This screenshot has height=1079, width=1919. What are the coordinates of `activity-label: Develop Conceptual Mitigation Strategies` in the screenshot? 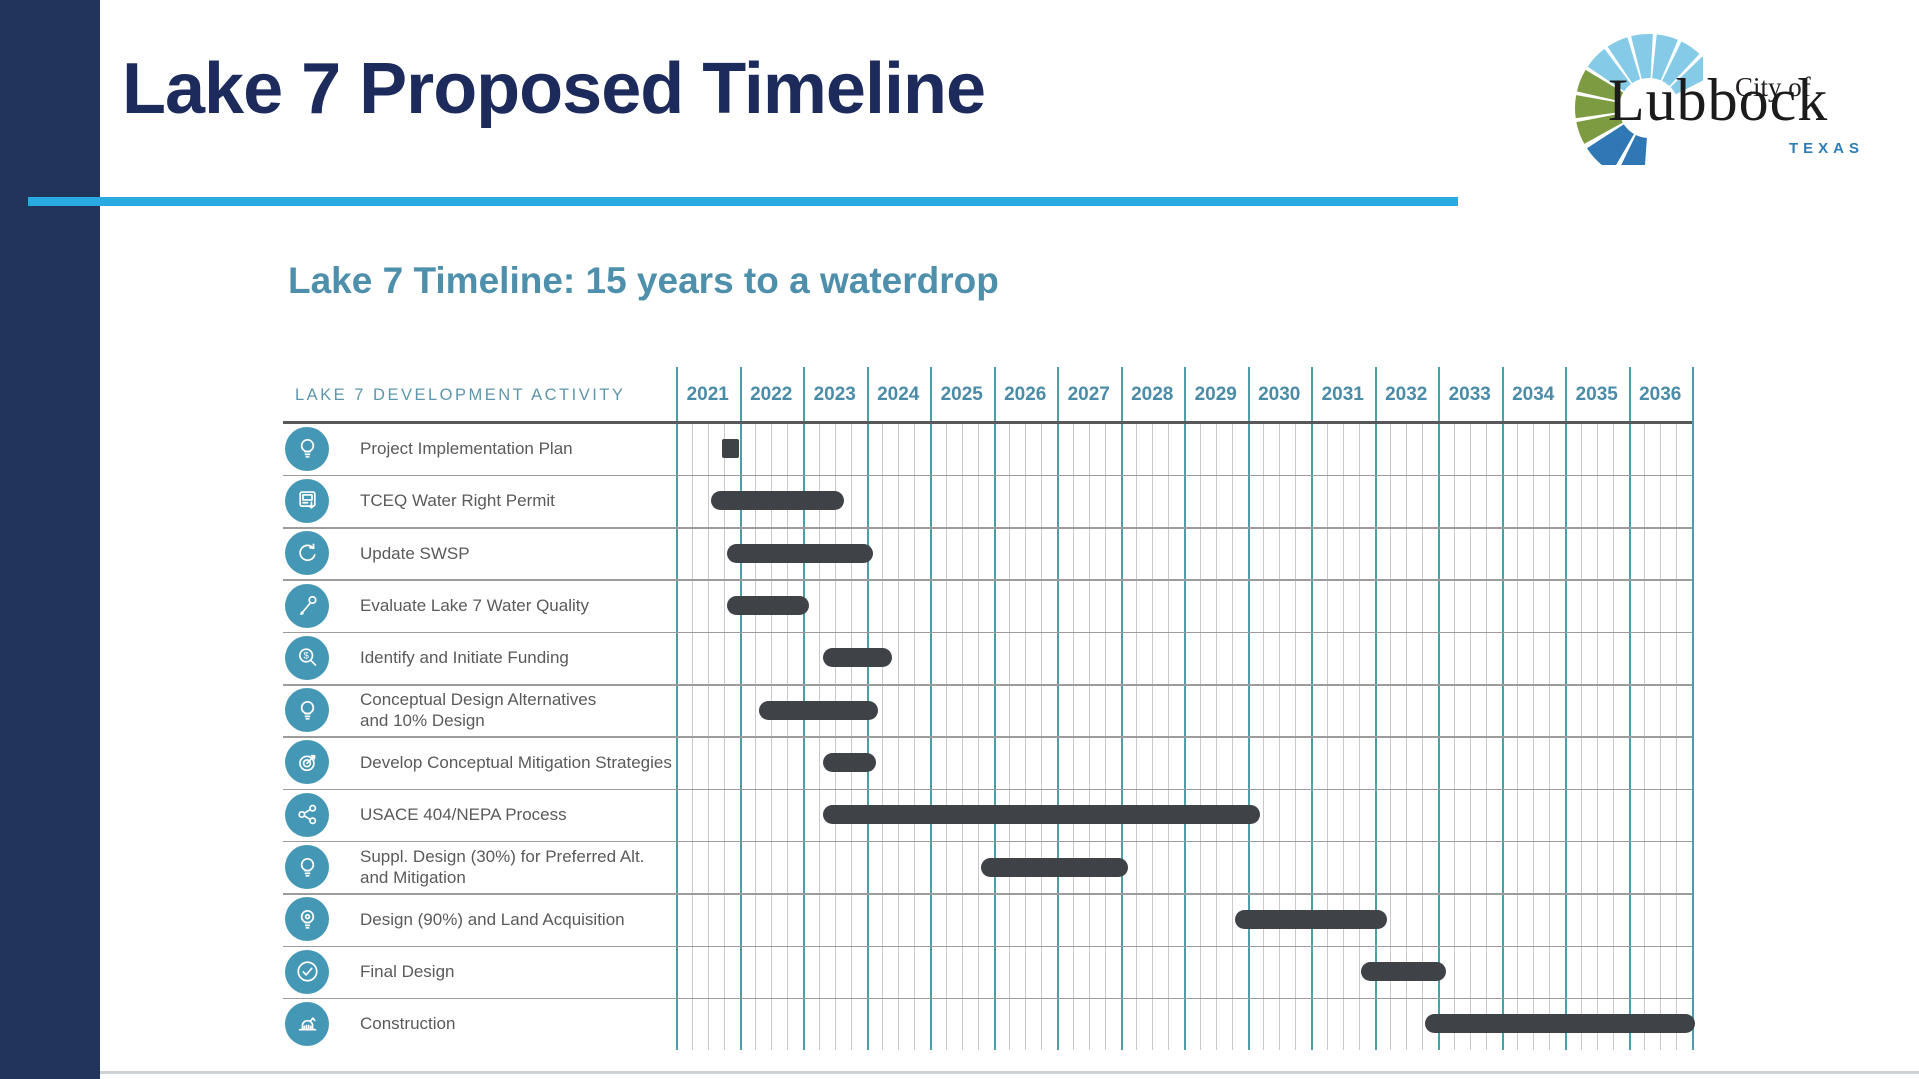 It's located at (516, 762).